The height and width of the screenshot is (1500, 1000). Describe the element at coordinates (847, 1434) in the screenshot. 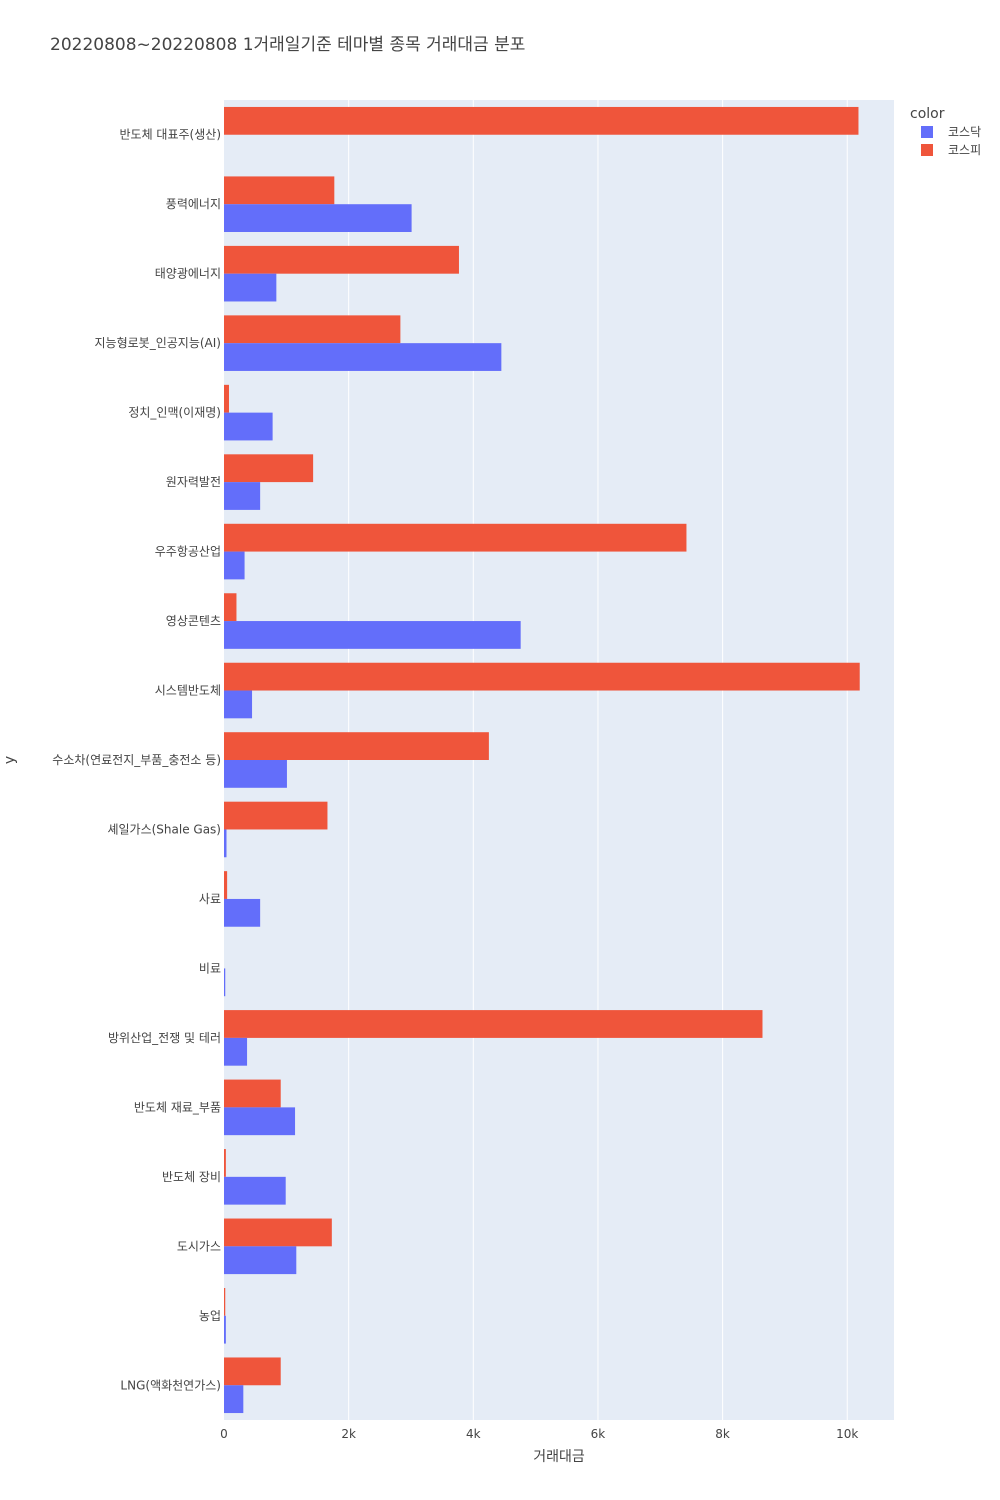

I see `x-tick-label: 10k` at that location.